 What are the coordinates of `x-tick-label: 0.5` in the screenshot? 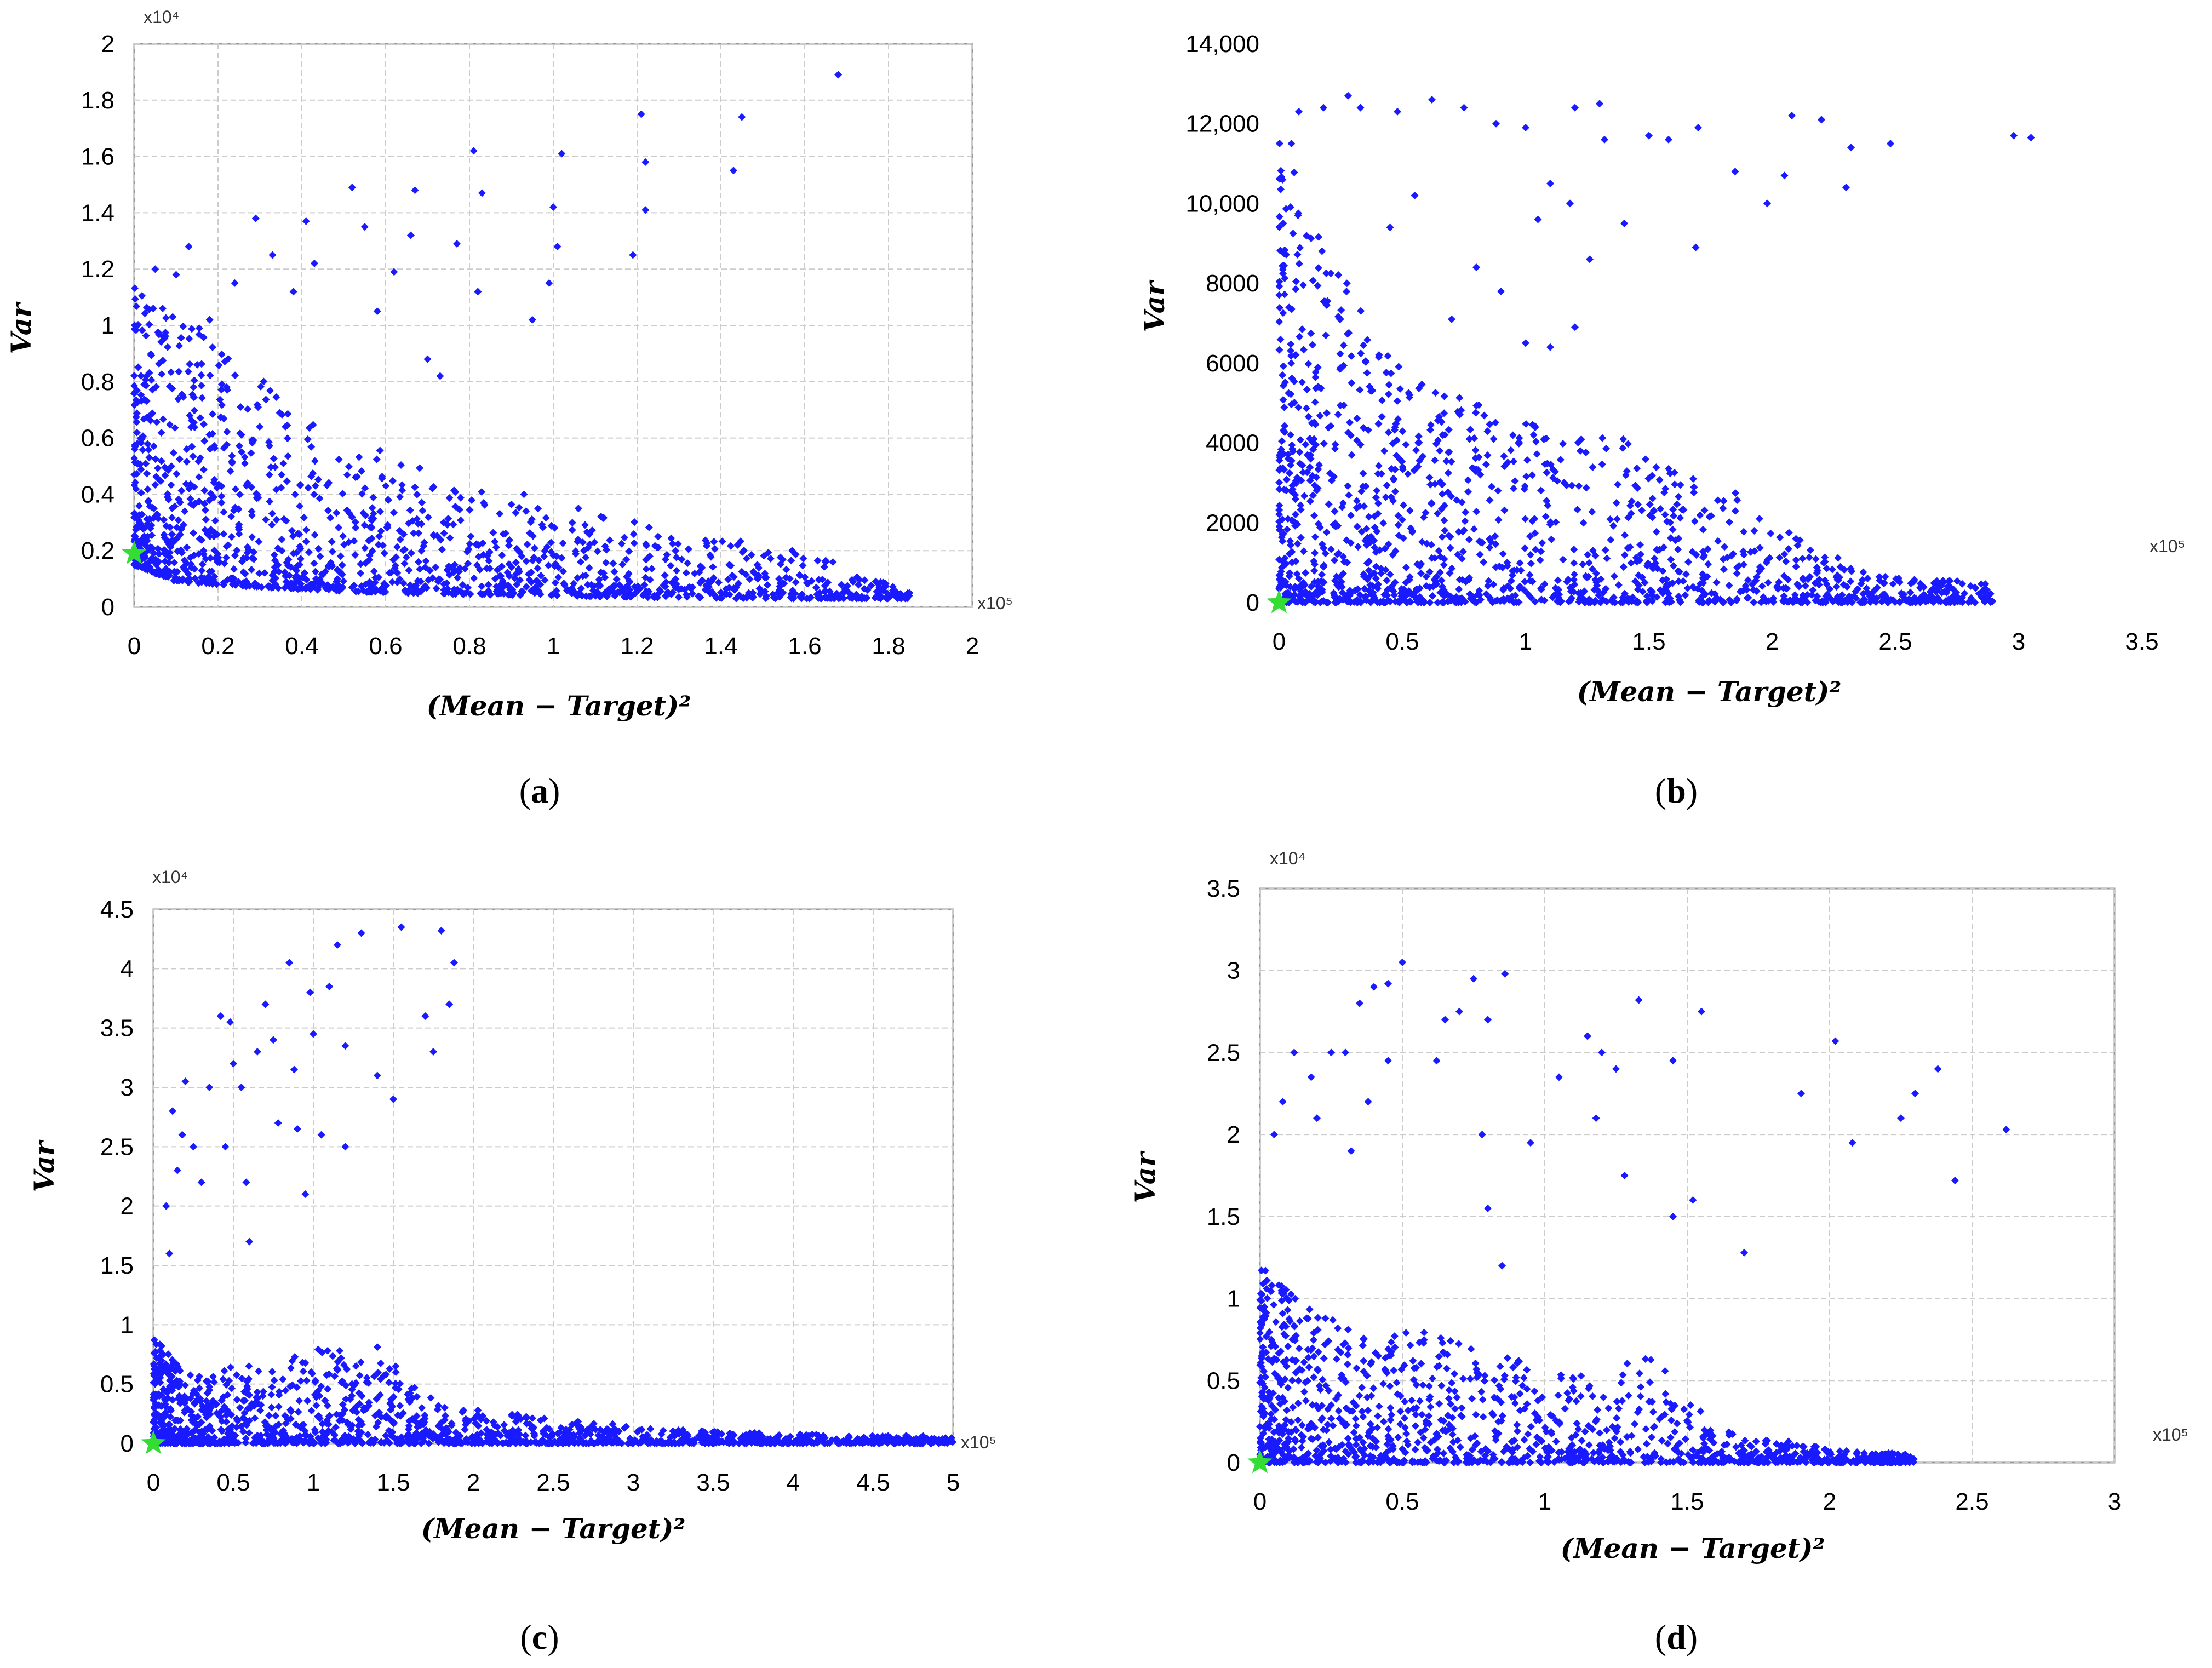 It's located at (1402, 1501).